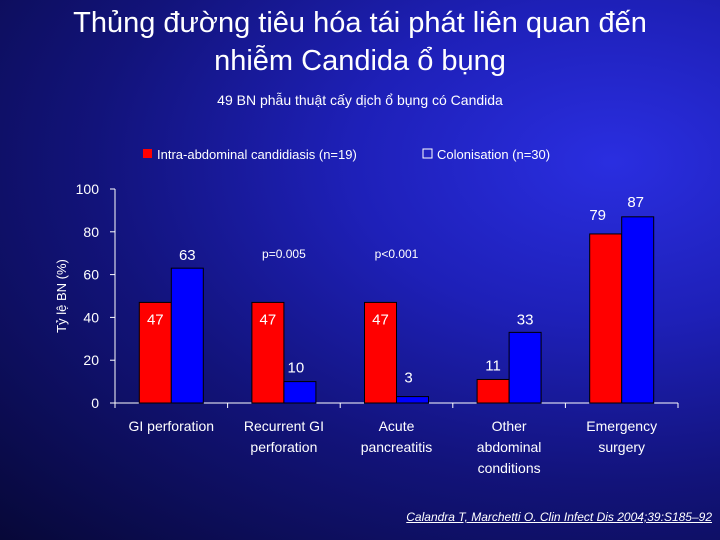 Image resolution: width=720 pixels, height=540 pixels. Describe the element at coordinates (88, 189) in the screenshot. I see `y-tick-label: 100` at that location.